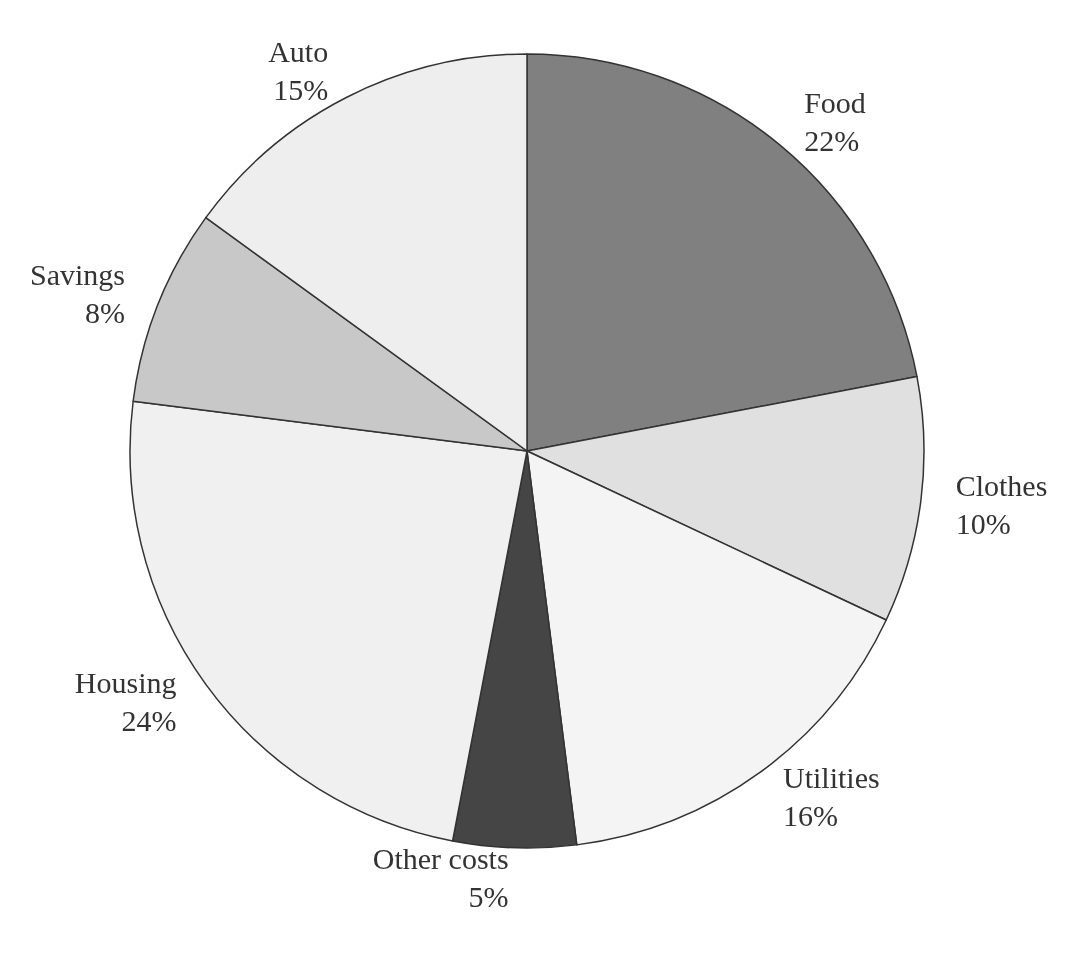 This screenshot has height=964, width=1083. What do you see at coordinates (440, 859) in the screenshot?
I see `slice-label: Other costs` at bounding box center [440, 859].